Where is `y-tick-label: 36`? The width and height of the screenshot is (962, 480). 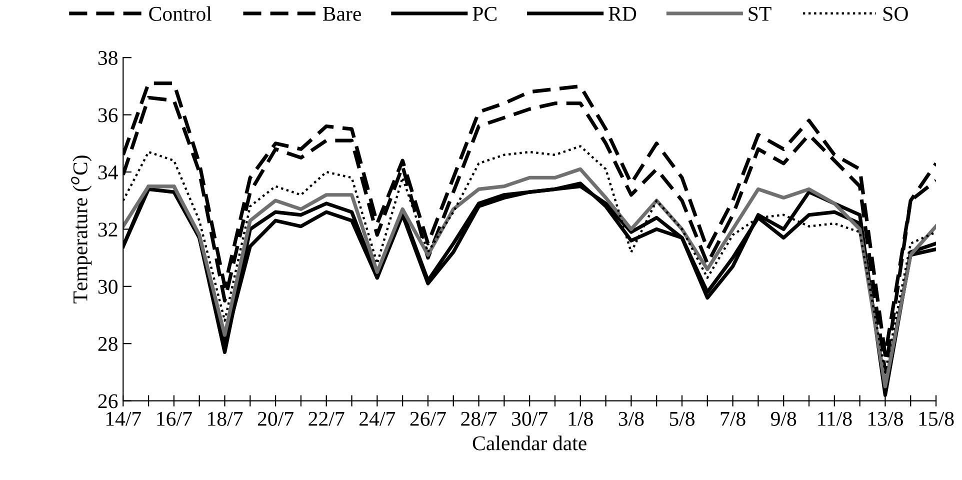 y-tick-label: 36 is located at coordinates (108, 115).